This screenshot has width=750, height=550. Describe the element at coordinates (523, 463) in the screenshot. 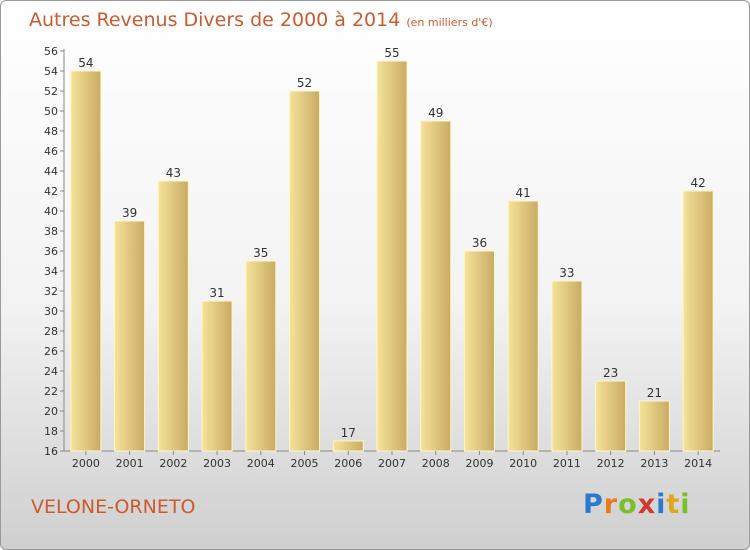

I see `x-tick-label: 2010` at that location.